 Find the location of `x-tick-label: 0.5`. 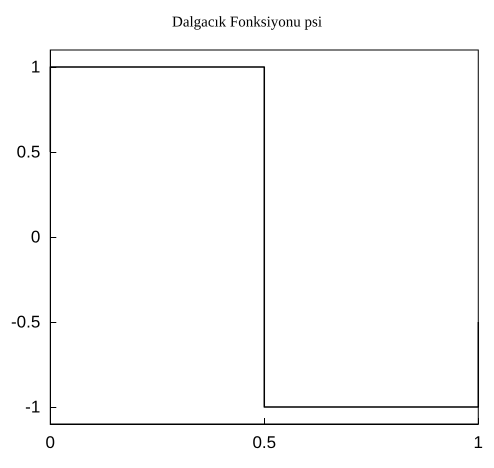

x-tick-label: 0.5 is located at coordinates (264, 442).